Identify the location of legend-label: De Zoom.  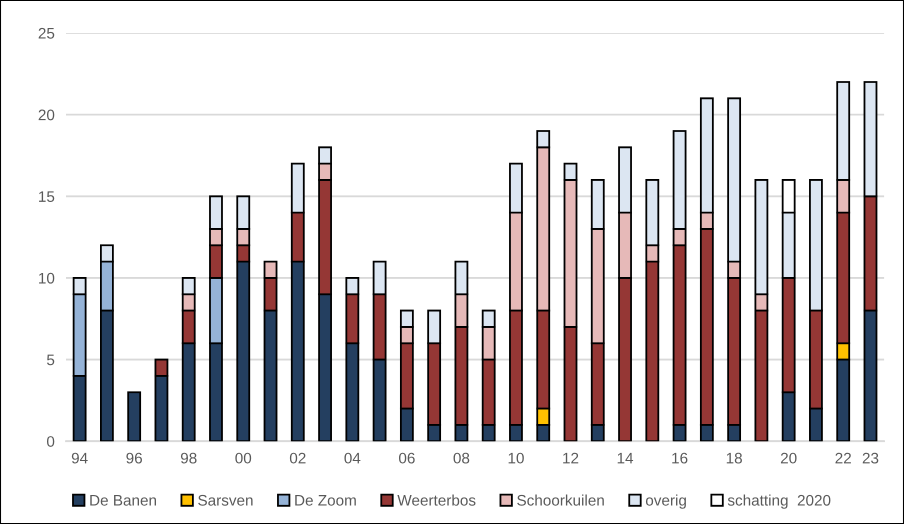
(325, 500).